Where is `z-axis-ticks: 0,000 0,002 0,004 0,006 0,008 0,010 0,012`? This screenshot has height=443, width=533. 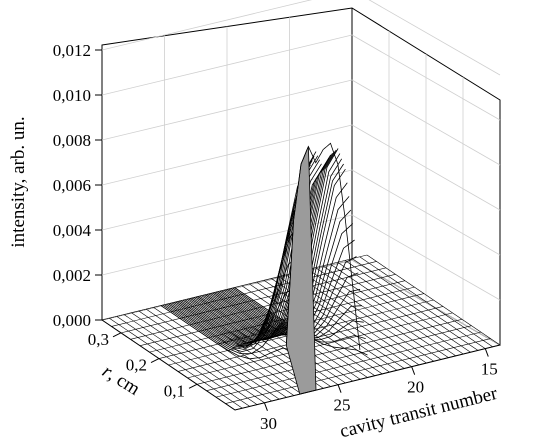
z-axis-ticks: 0,000 0,002 0,004 0,006 0,008 0,010 0,012 is located at coordinates (77, 185).